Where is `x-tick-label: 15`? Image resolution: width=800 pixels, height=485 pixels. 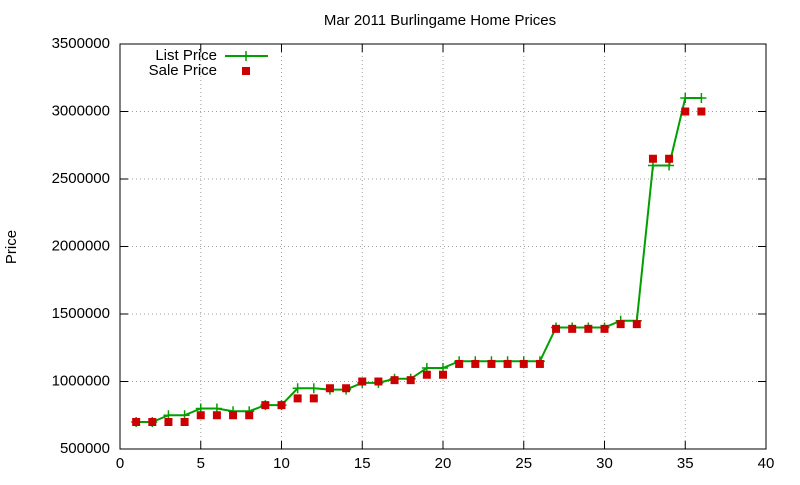
x-tick-label: 15 is located at coordinates (362, 463).